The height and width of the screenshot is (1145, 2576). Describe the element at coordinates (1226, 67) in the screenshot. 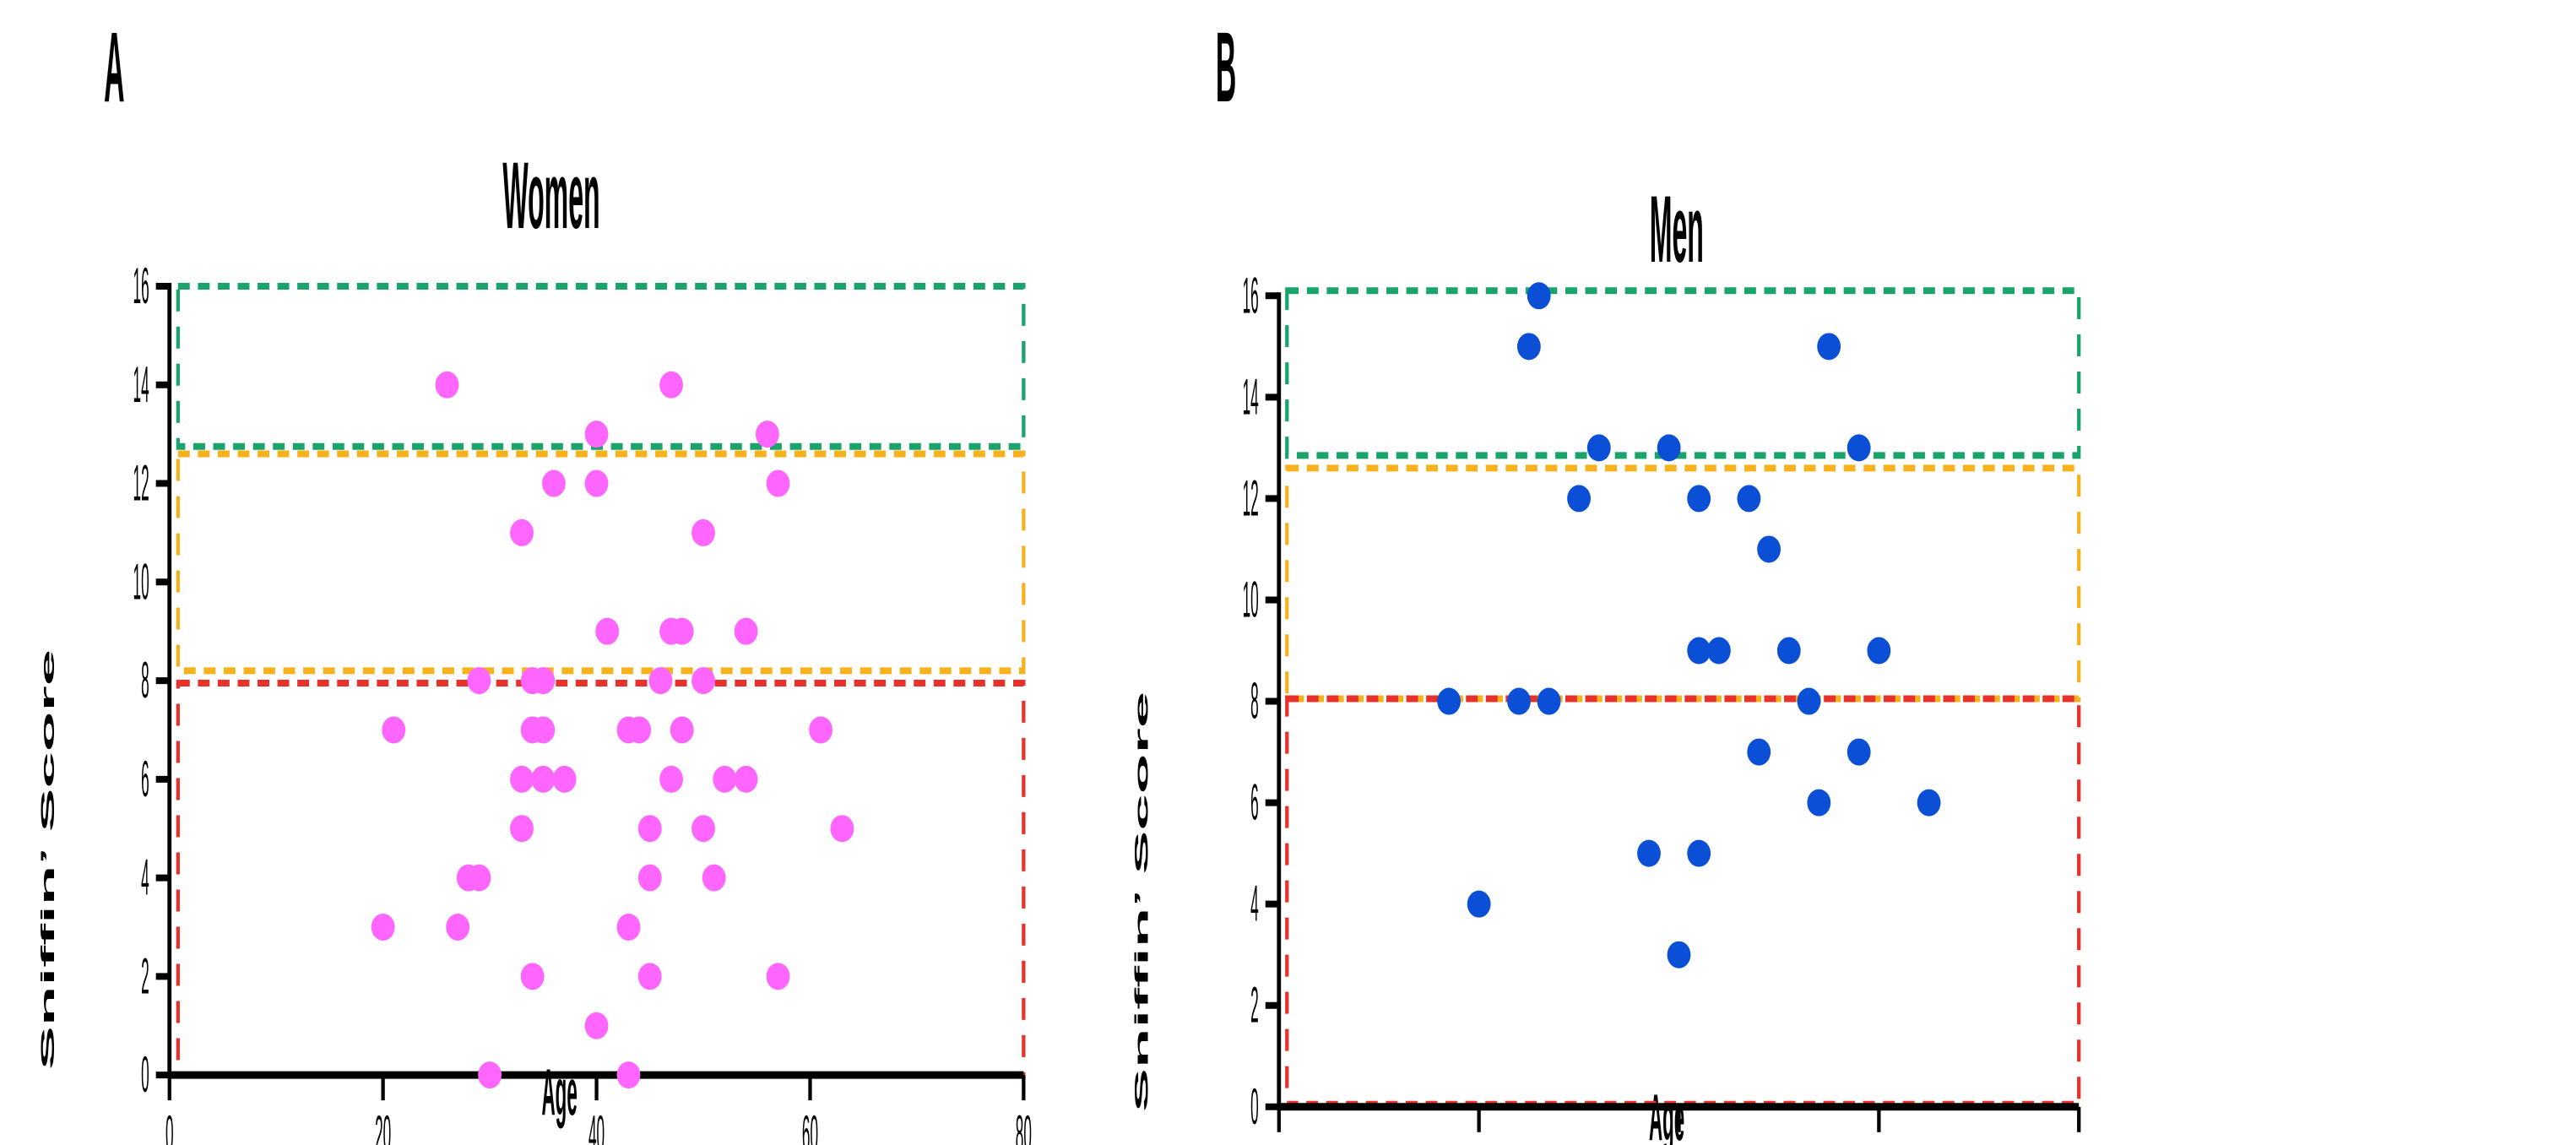

I see `panel-letter-b: B` at that location.